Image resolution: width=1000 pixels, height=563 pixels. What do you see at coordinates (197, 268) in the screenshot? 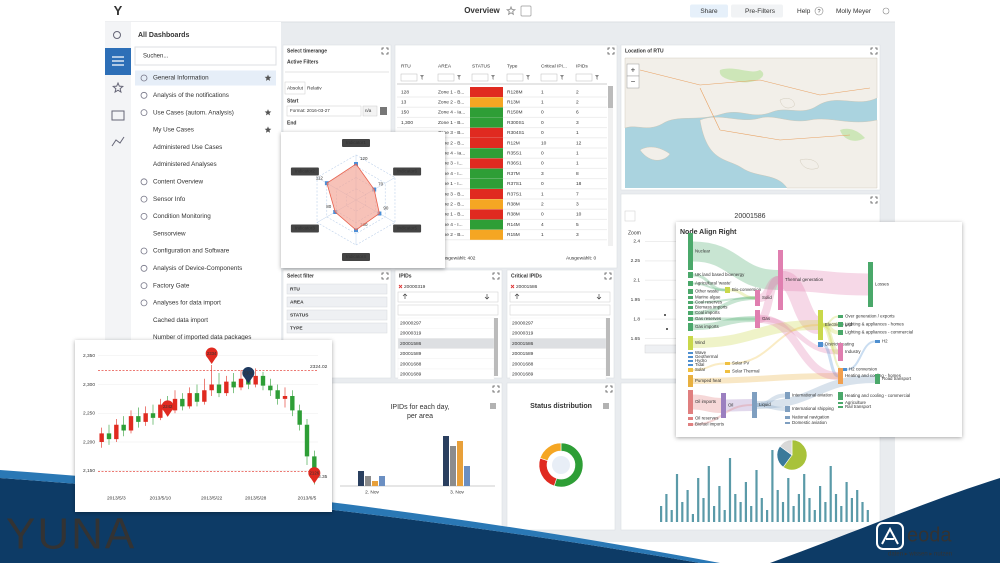
I see `nav-item: Analysis of Device-Components` at bounding box center [197, 268].